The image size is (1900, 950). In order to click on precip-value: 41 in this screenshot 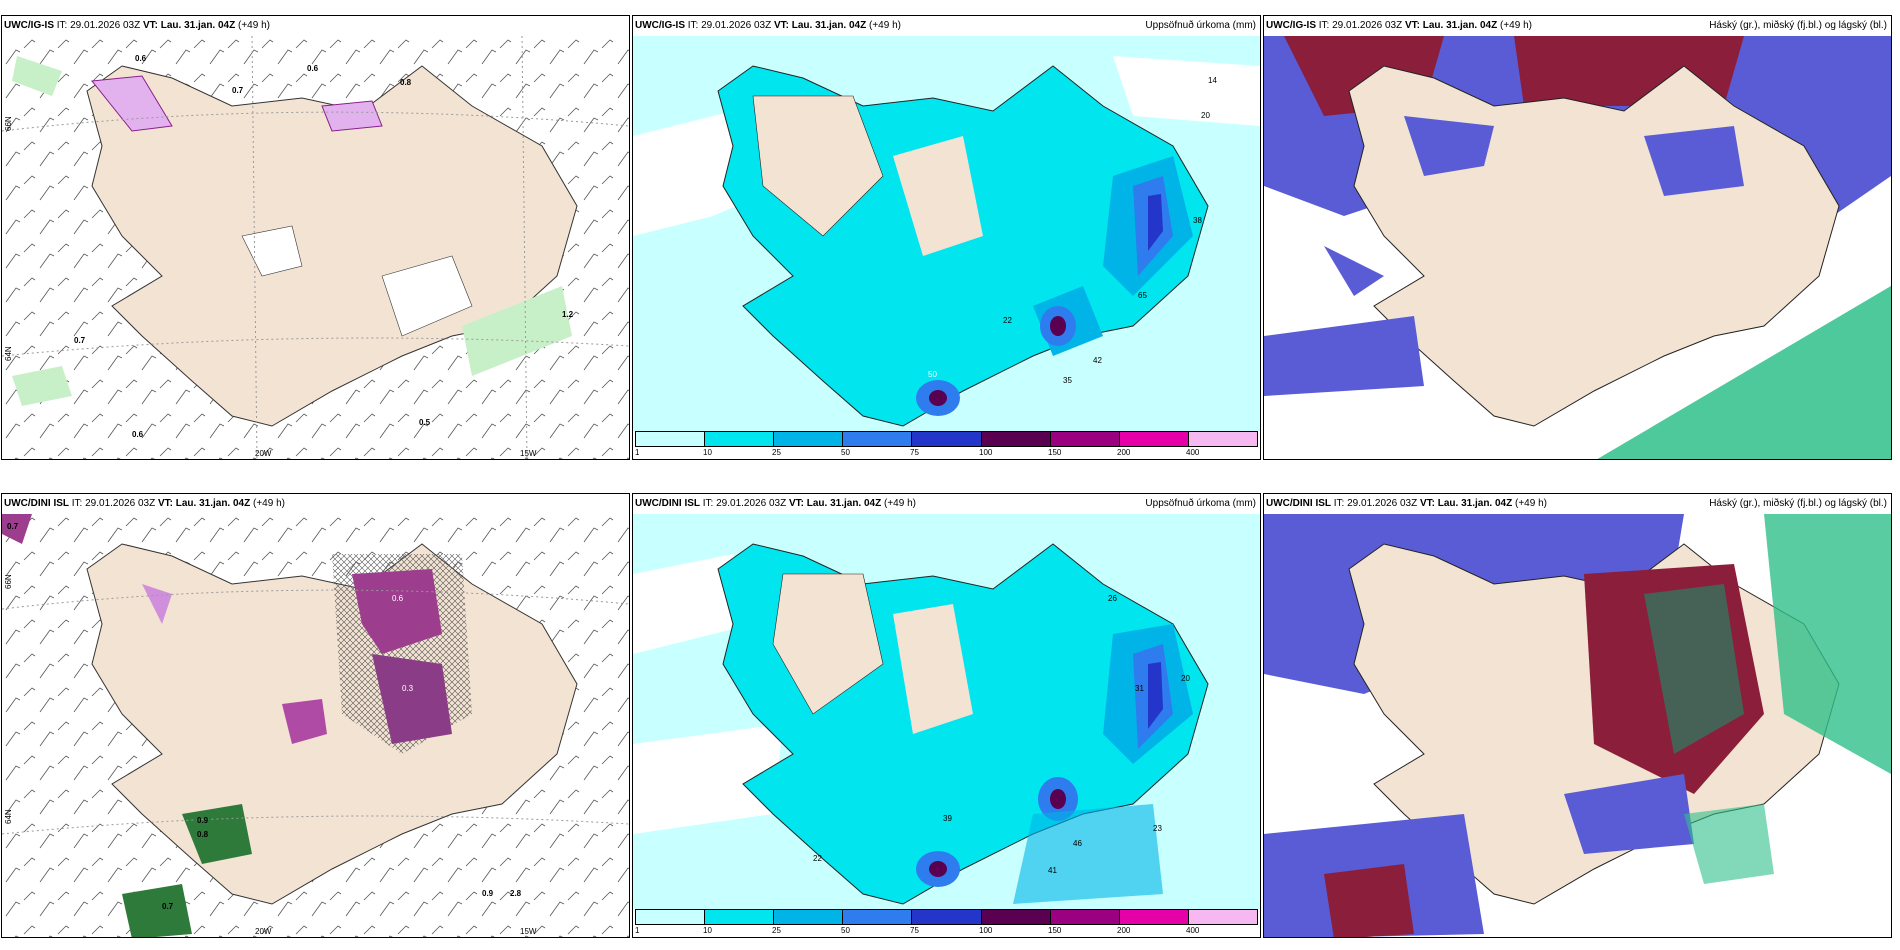, I will do `click(1052, 870)`.